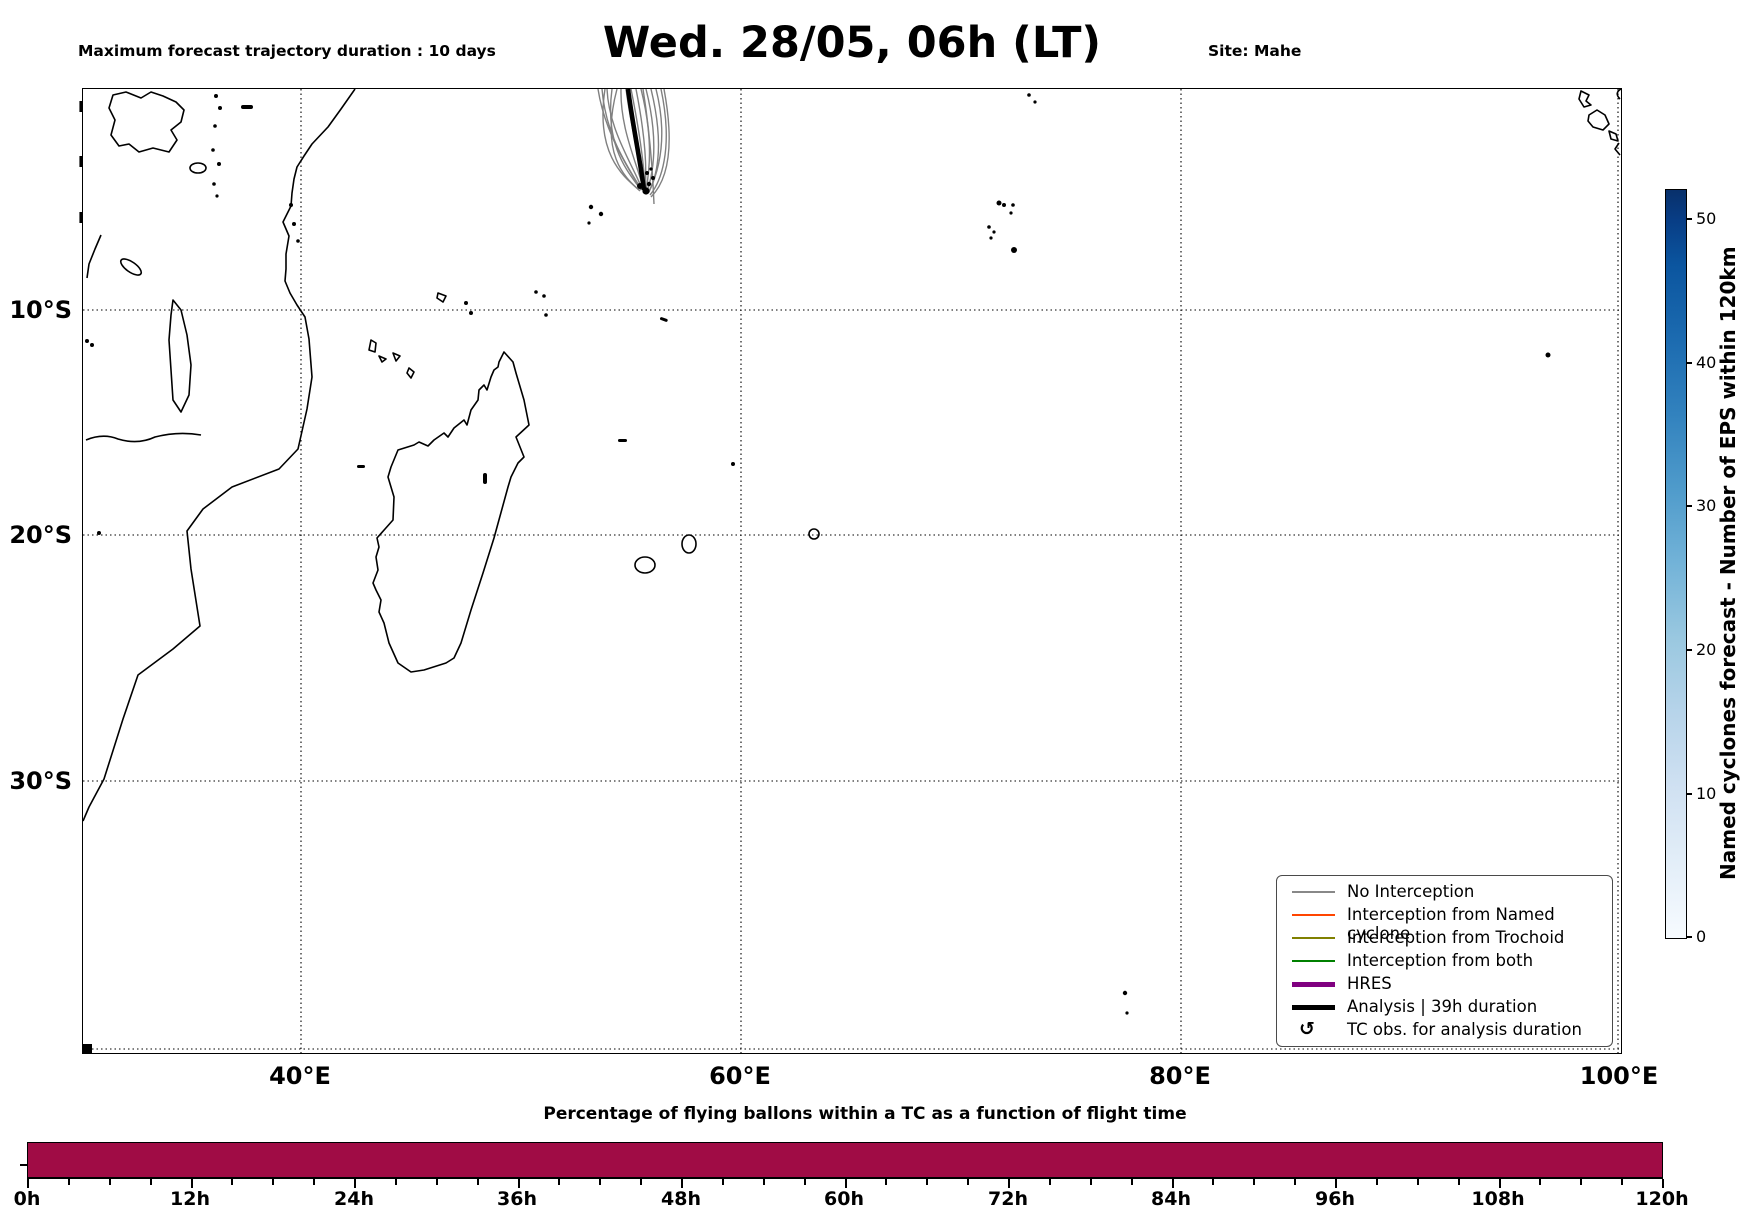 Image resolution: width=1752 pixels, height=1213 pixels. I want to click on legend-item-analysis: Analysis | 39h duration, so click(1444, 1007).